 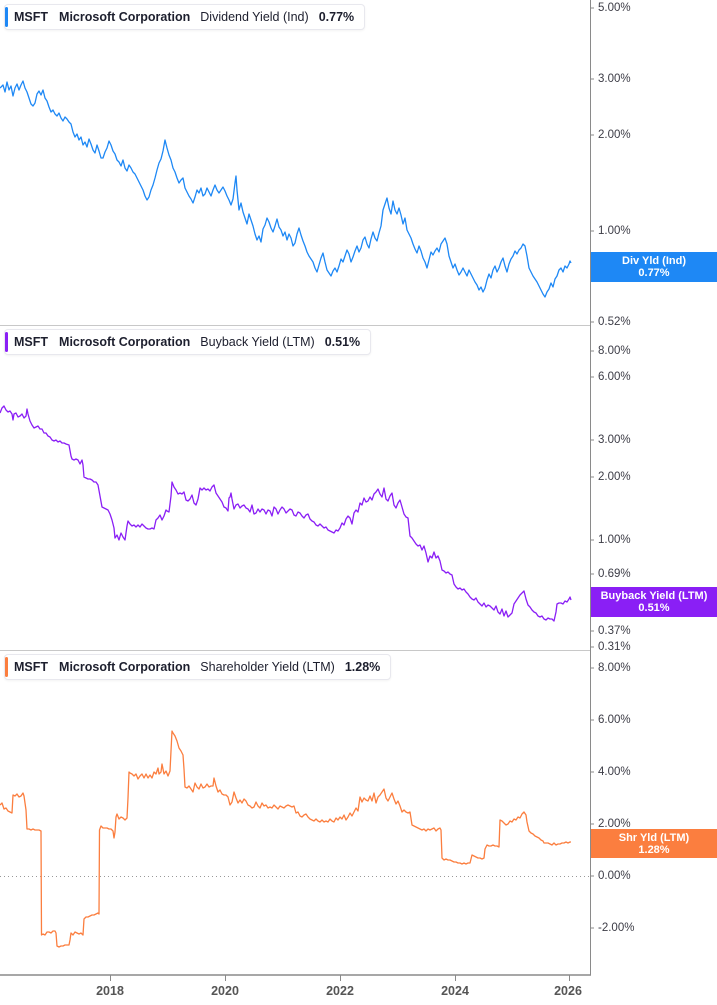 What do you see at coordinates (614, 876) in the screenshot?
I see `y-tick-label: 0.00%` at bounding box center [614, 876].